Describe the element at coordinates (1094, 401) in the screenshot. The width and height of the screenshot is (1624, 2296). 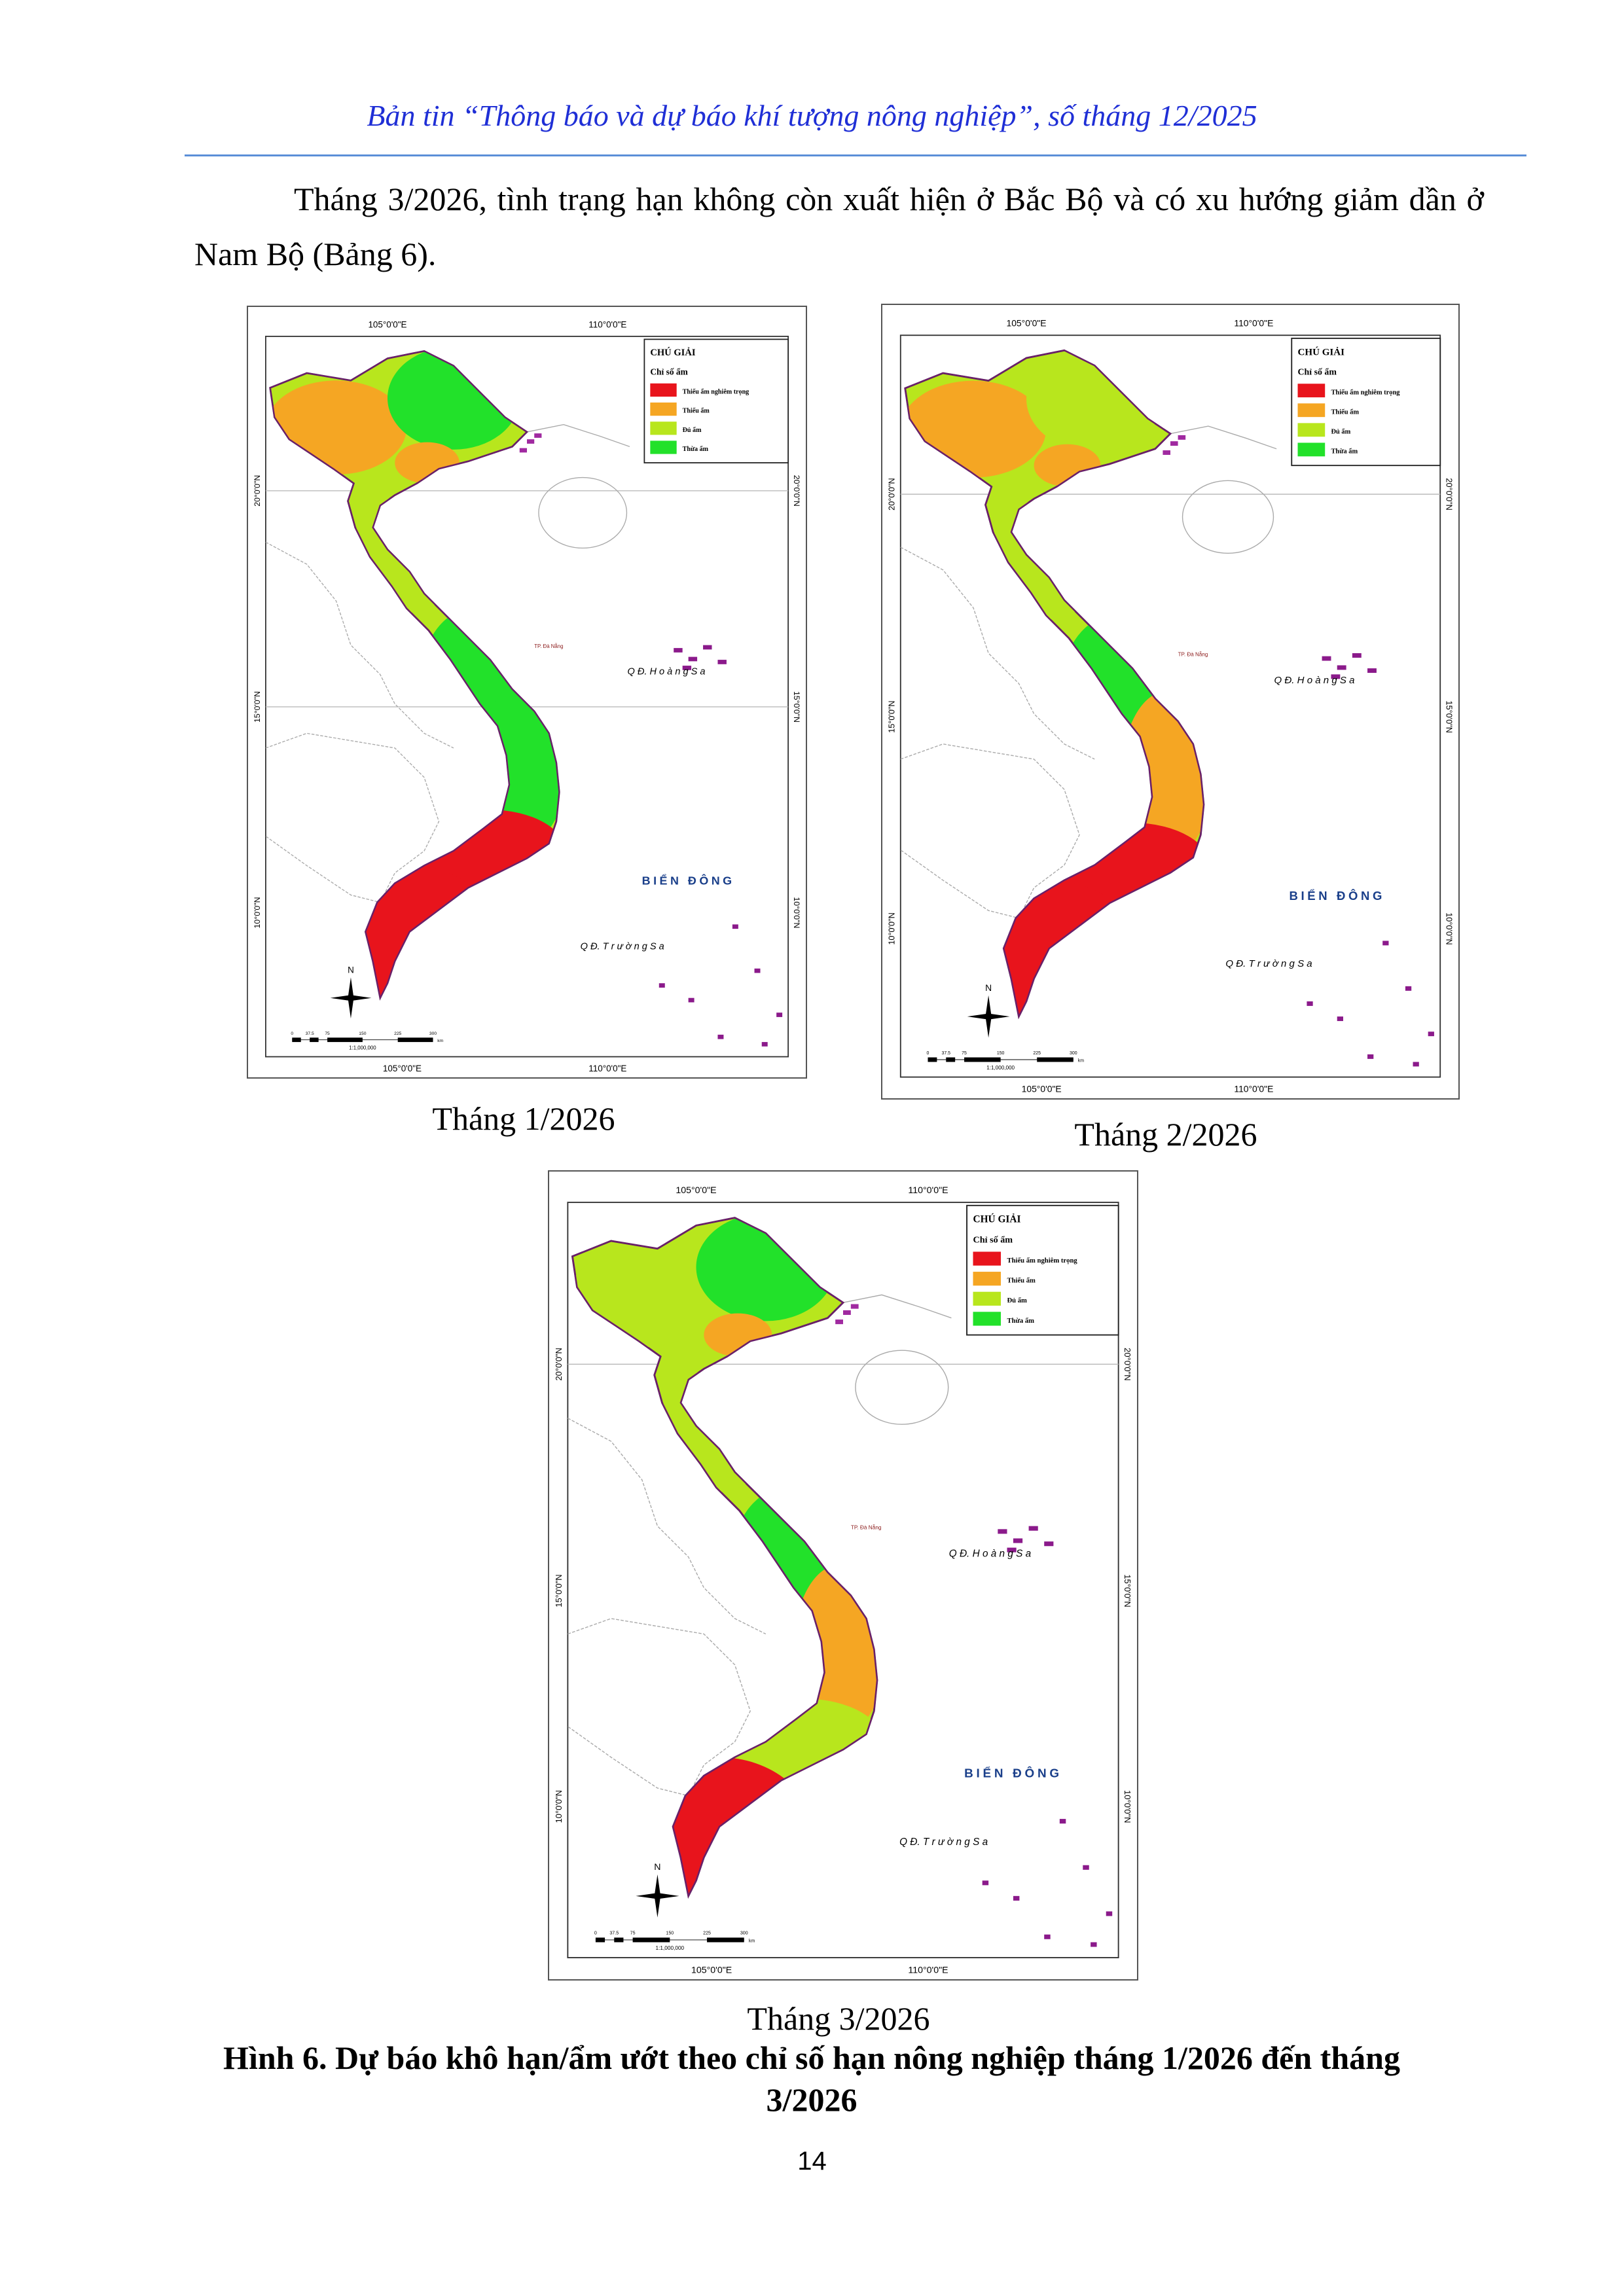
I see `zone-ne` at that location.